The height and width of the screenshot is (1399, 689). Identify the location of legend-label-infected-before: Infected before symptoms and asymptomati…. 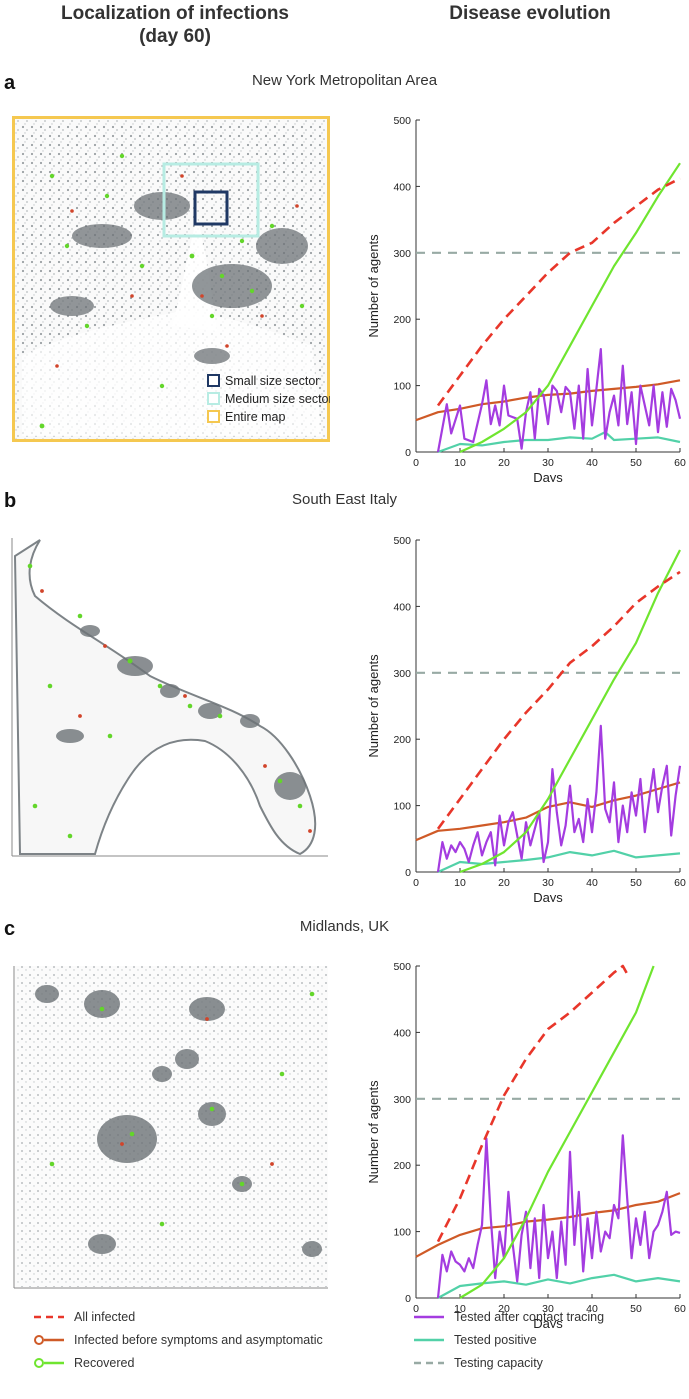
(198, 1340).